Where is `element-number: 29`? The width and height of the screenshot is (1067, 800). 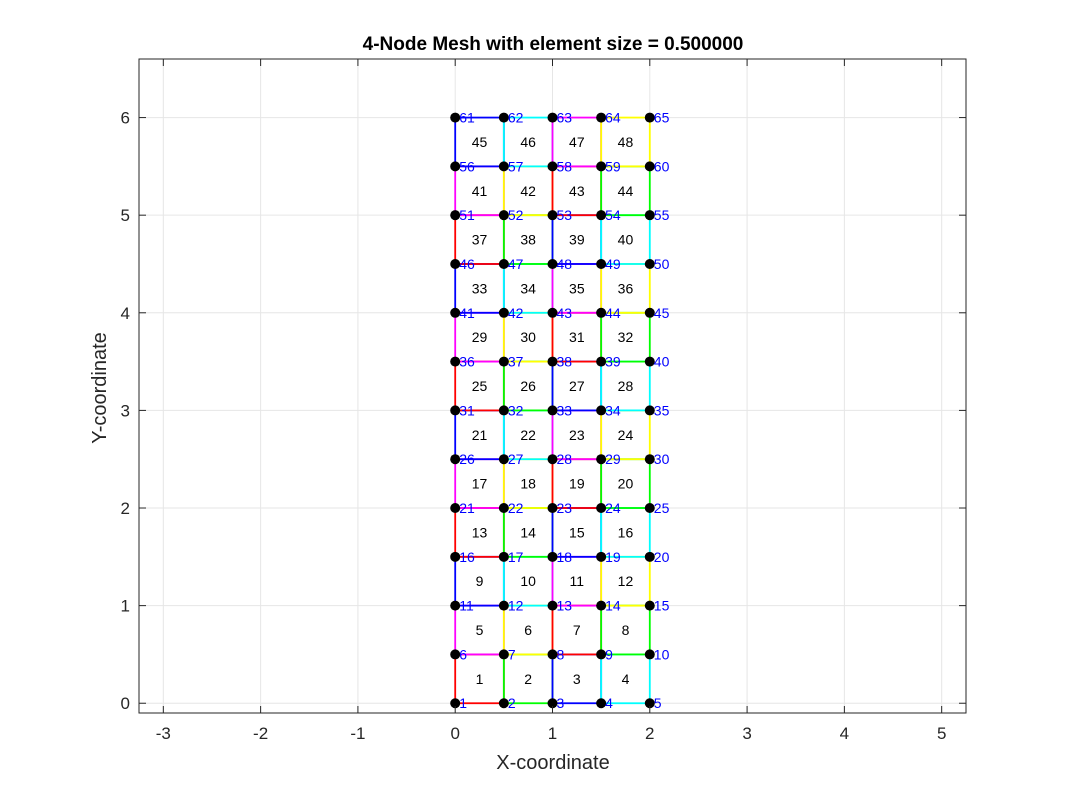
element-number: 29 is located at coordinates (480, 337).